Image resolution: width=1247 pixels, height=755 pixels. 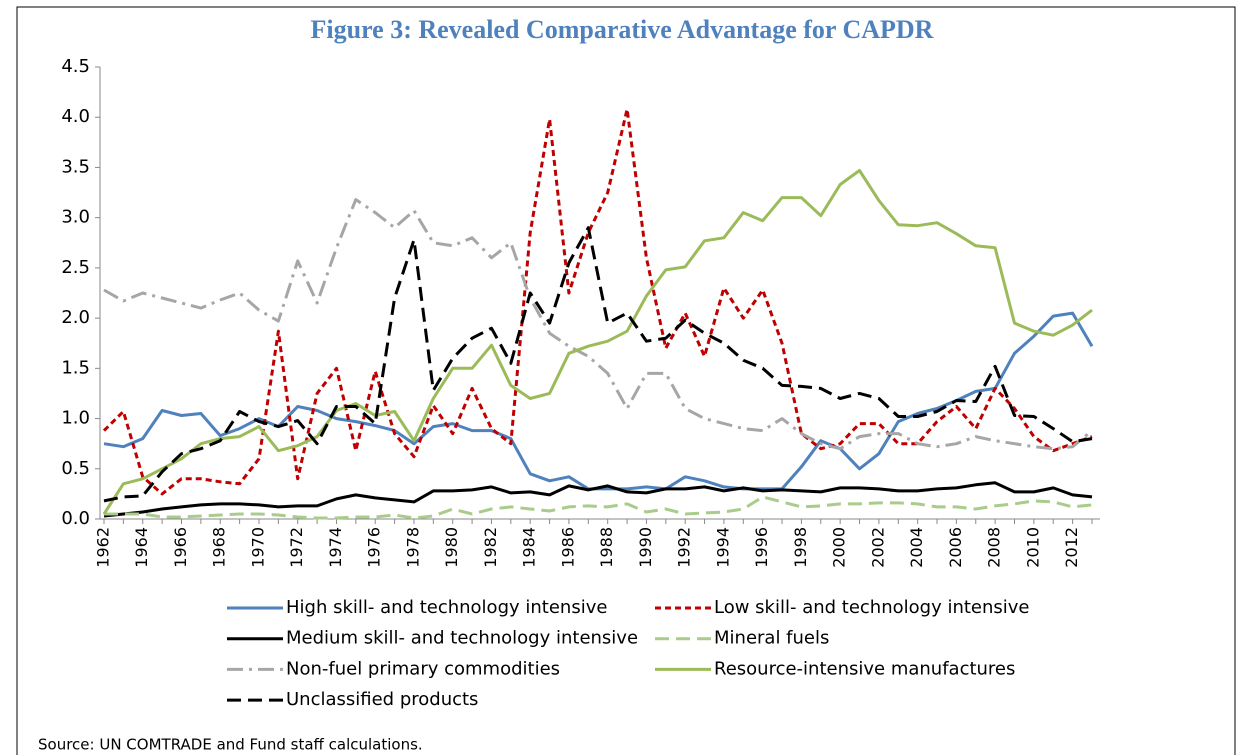 What do you see at coordinates (684, 547) in the screenshot?
I see `x-tick-label: 1992` at bounding box center [684, 547].